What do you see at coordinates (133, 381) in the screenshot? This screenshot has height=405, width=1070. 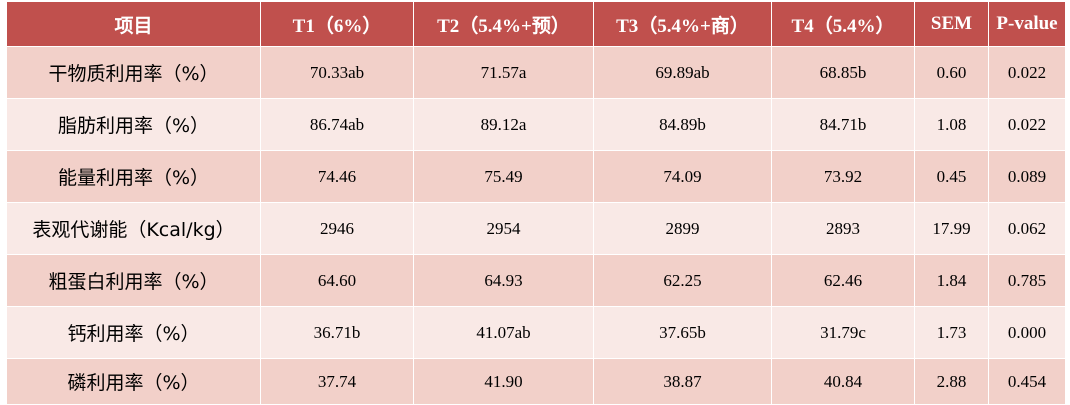 I see `row-label: 磷利用率（%）` at bounding box center [133, 381].